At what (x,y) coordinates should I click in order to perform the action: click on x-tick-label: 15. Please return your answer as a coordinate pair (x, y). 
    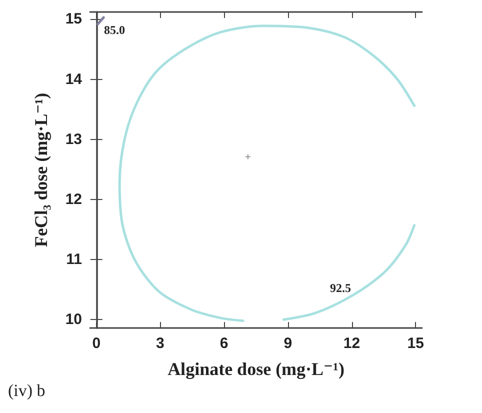
    Looking at the image, I should click on (415, 343).